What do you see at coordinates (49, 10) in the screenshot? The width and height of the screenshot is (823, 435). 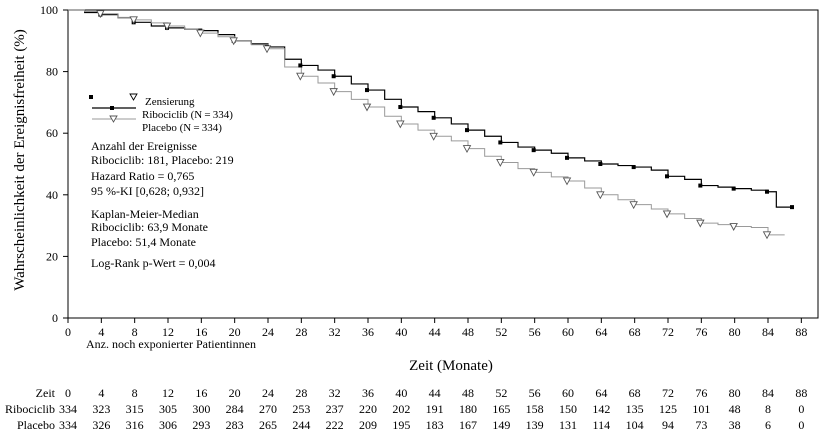 I see `y-tick-label: 100` at bounding box center [49, 10].